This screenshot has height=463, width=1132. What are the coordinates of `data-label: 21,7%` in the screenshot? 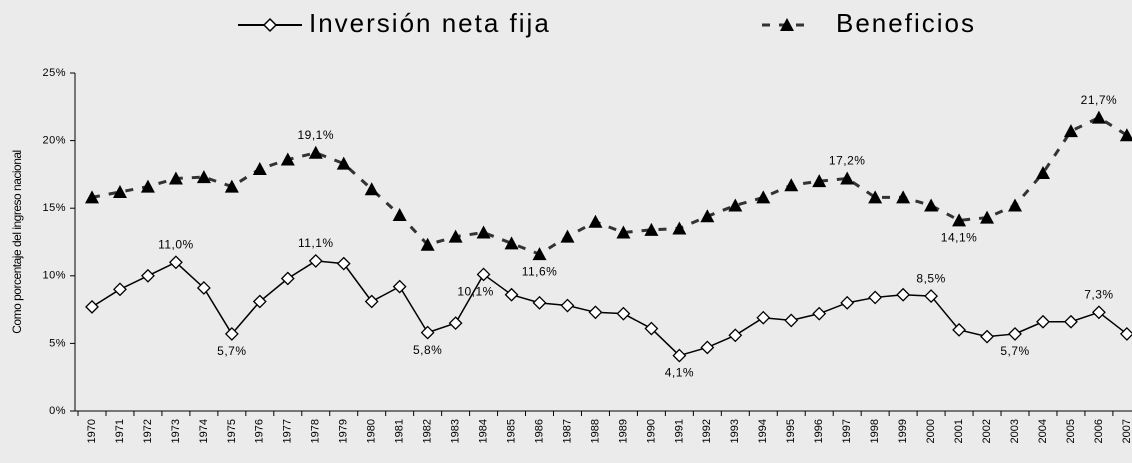 It's located at (1099, 100).